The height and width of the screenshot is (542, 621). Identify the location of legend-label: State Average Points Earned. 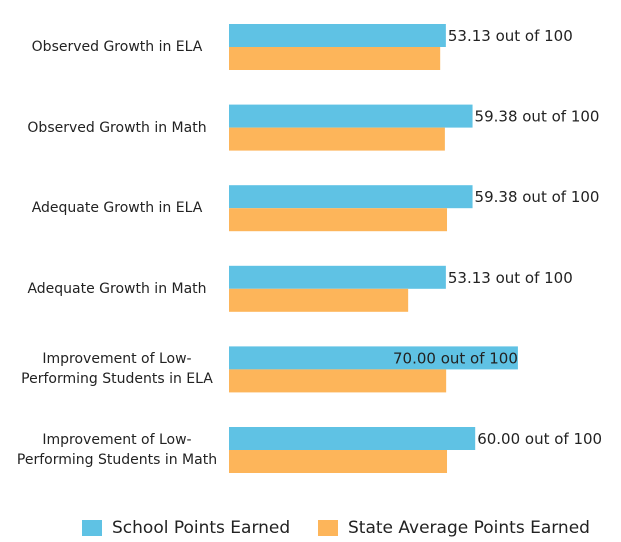
(469, 528).